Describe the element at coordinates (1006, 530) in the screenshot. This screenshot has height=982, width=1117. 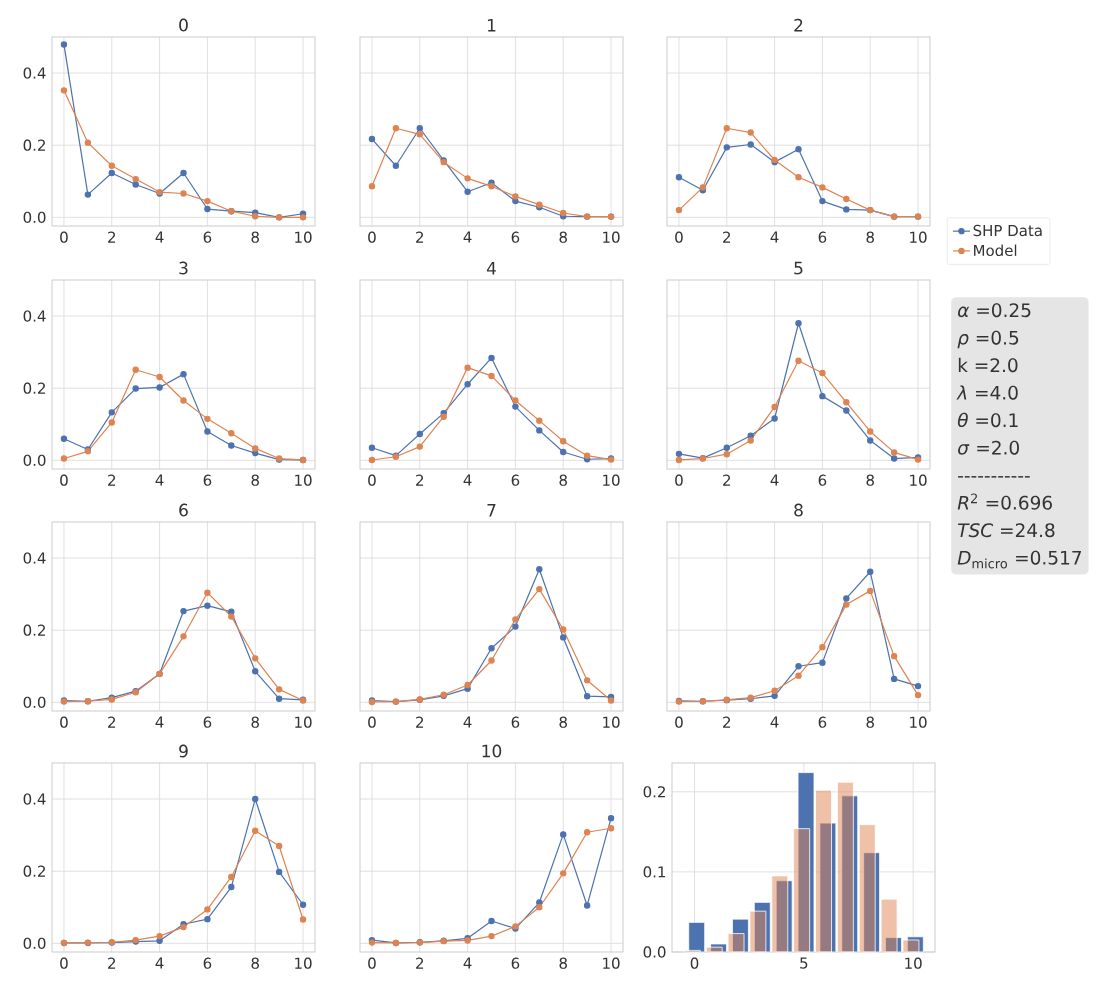
I see `text: TSC =24.8` at that location.